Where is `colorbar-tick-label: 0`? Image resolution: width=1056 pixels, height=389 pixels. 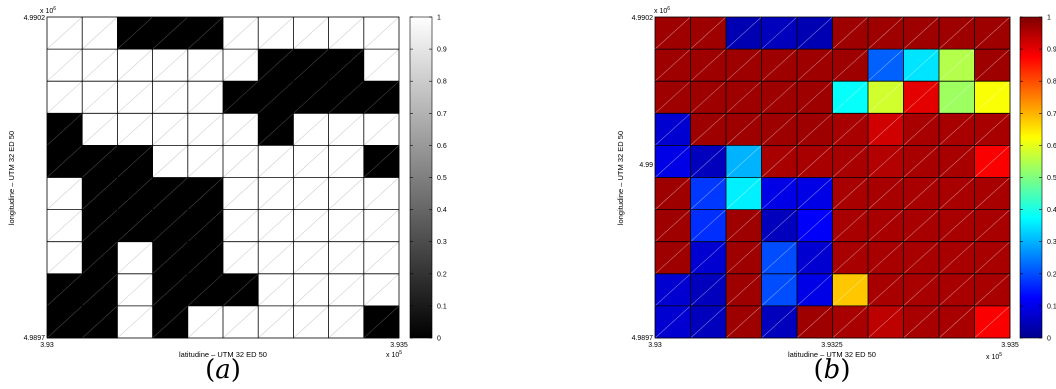
colorbar-tick-label: 0 is located at coordinates (439, 339).